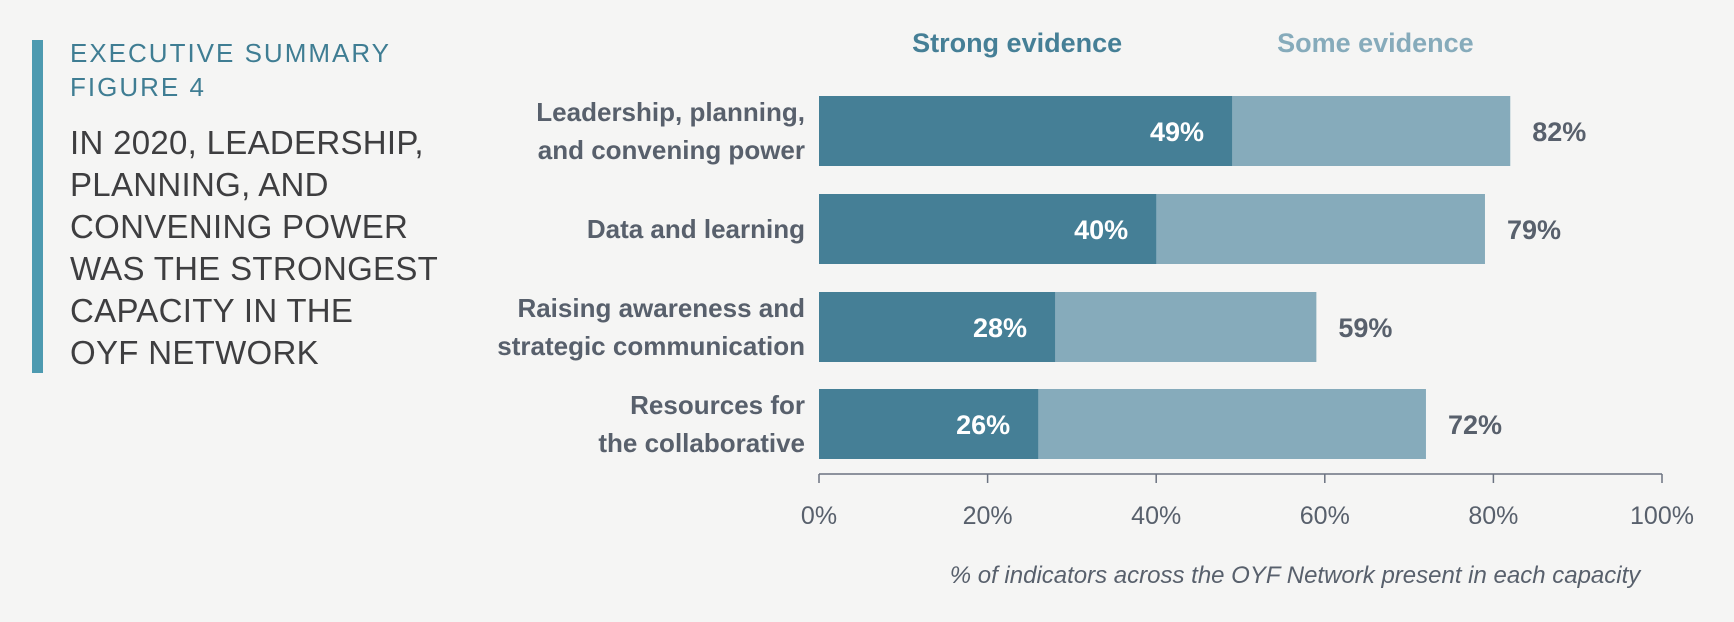 Image resolution: width=1734 pixels, height=622 pixels. I want to click on headline-line: CONVENING POWER, so click(239, 226).